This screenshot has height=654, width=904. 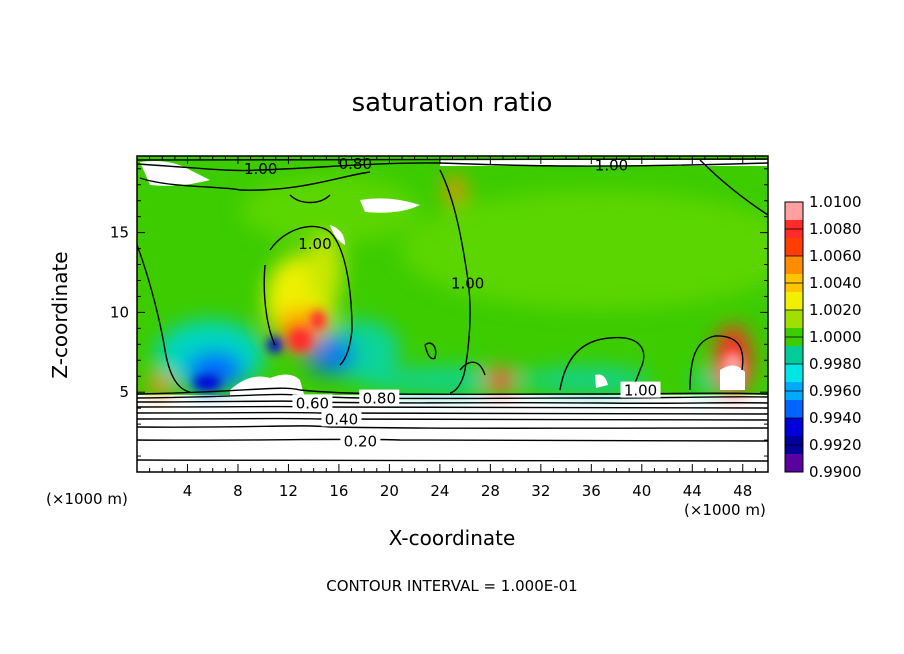 I want to click on x-tick-label: 8, so click(x=238, y=491).